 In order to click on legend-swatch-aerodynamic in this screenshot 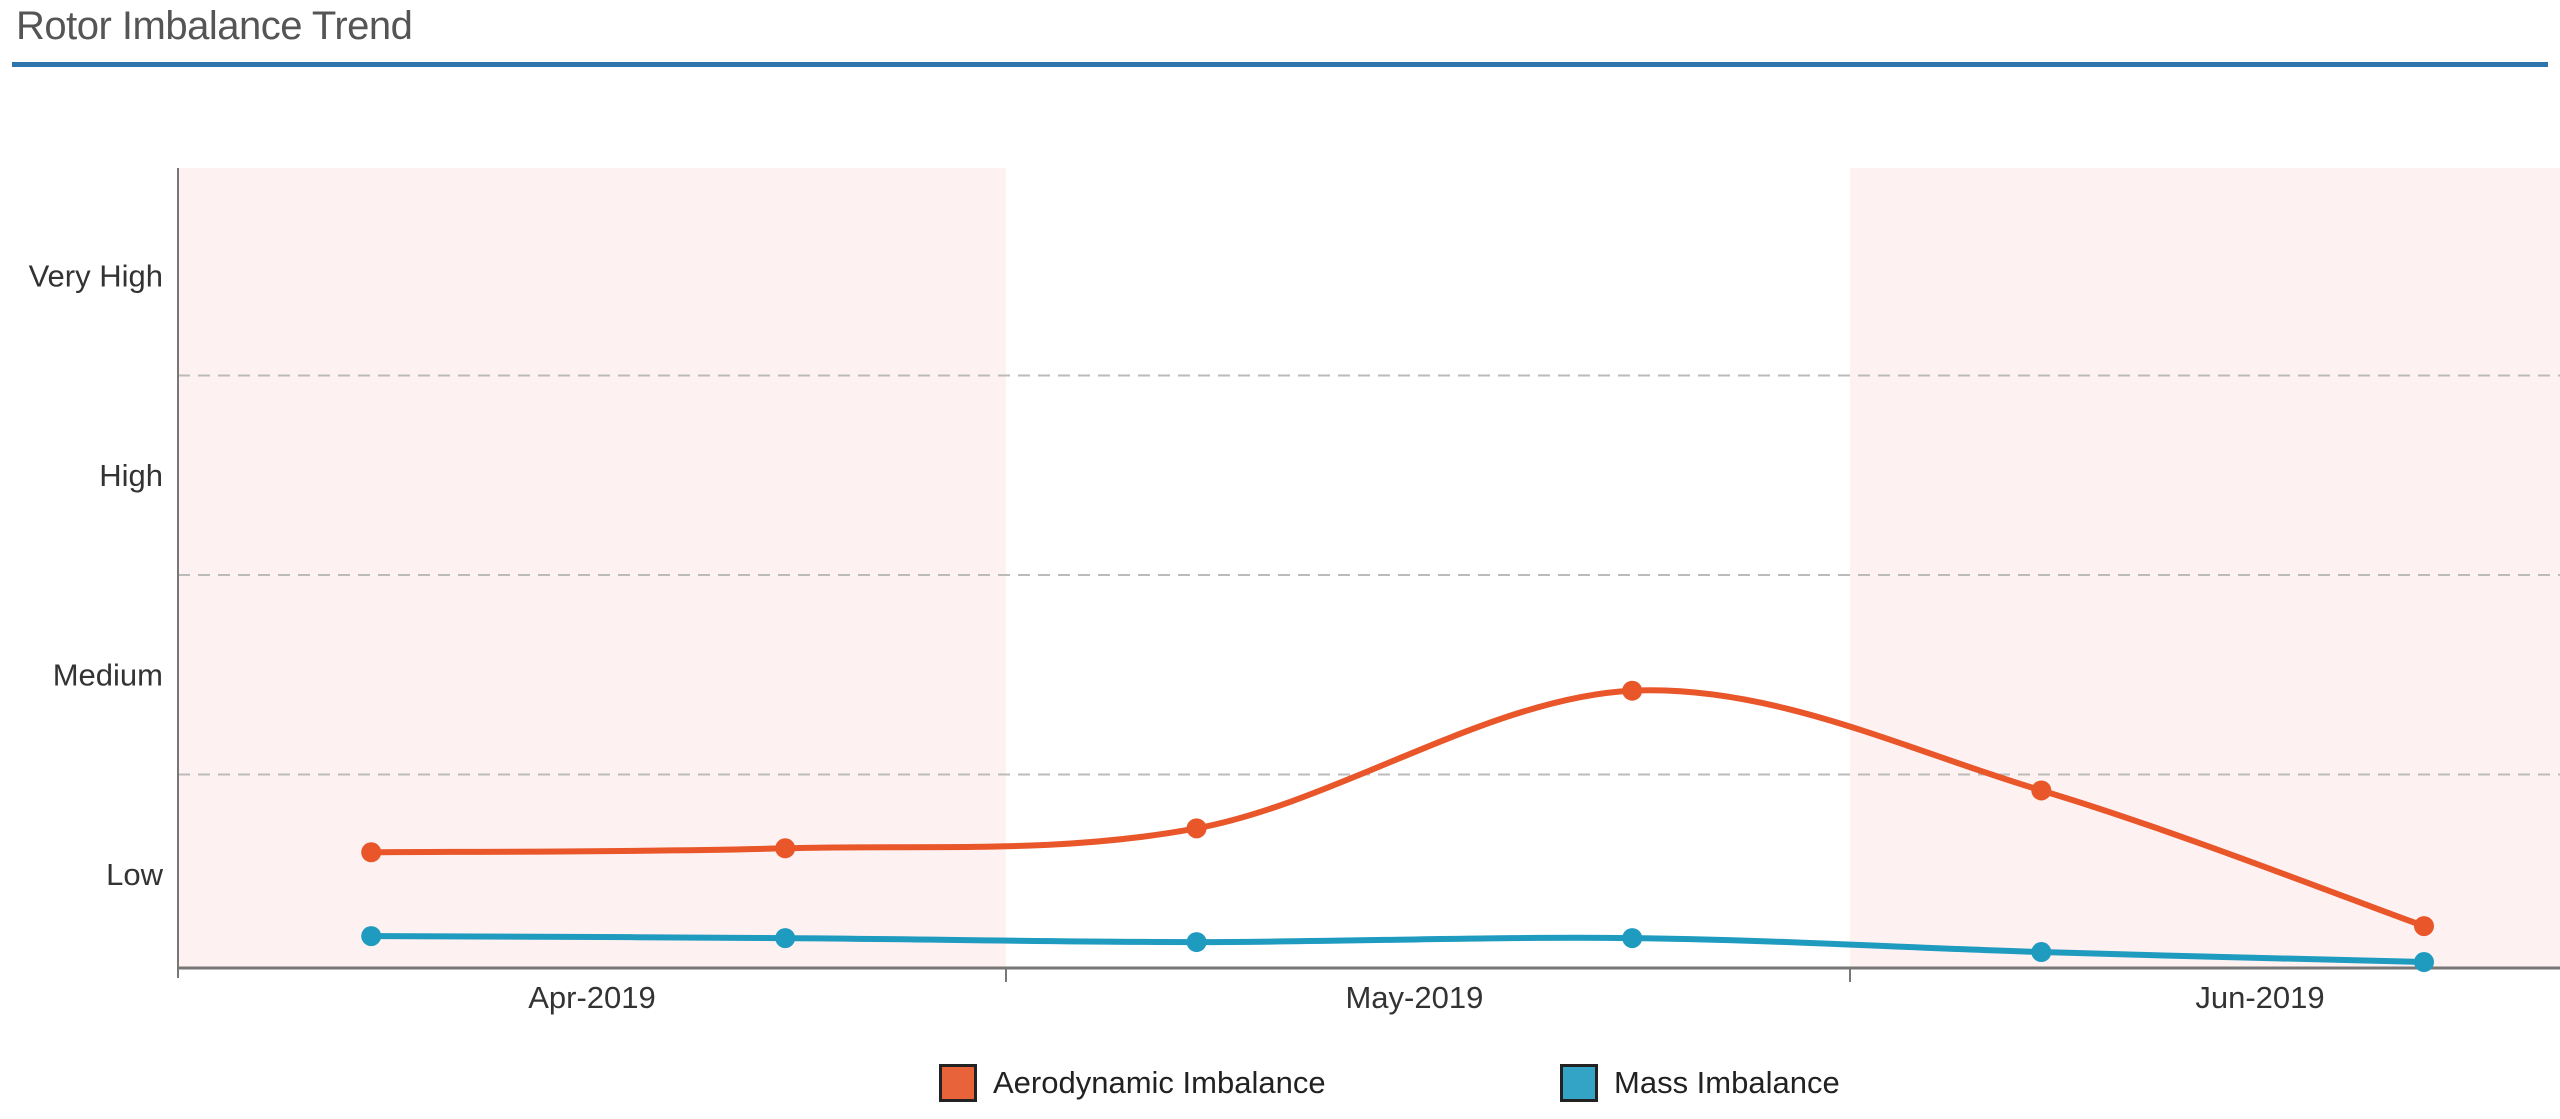, I will do `click(958, 1083)`.